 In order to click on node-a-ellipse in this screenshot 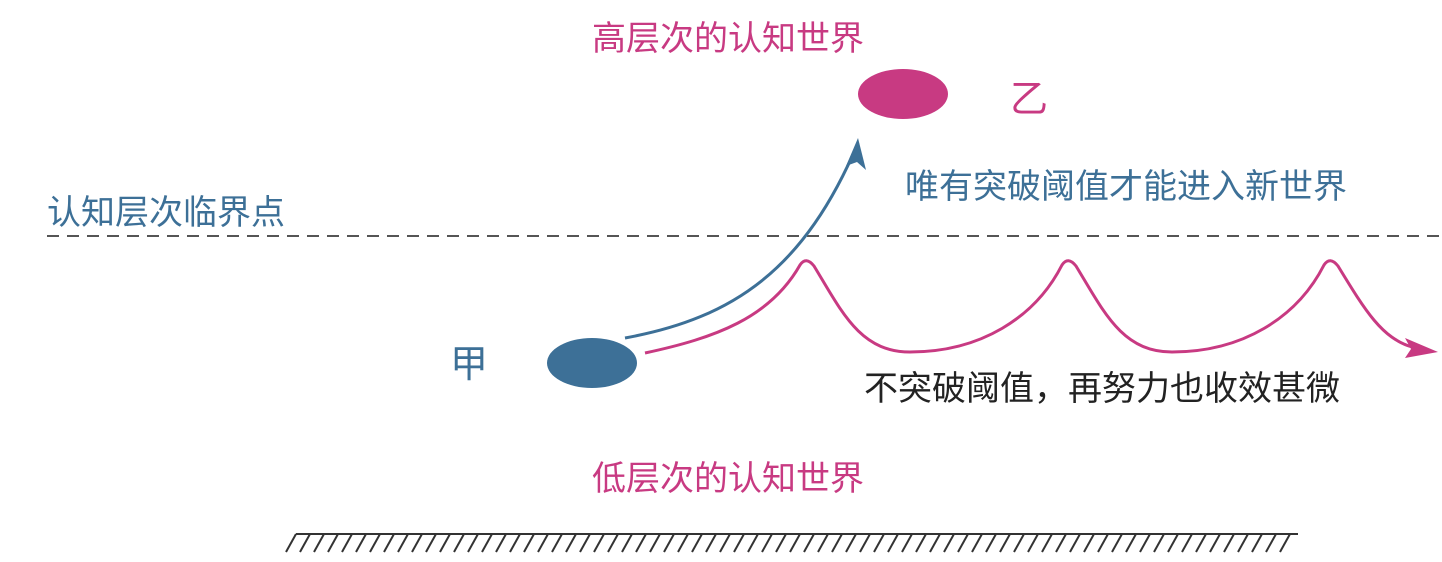, I will do `click(592, 363)`.